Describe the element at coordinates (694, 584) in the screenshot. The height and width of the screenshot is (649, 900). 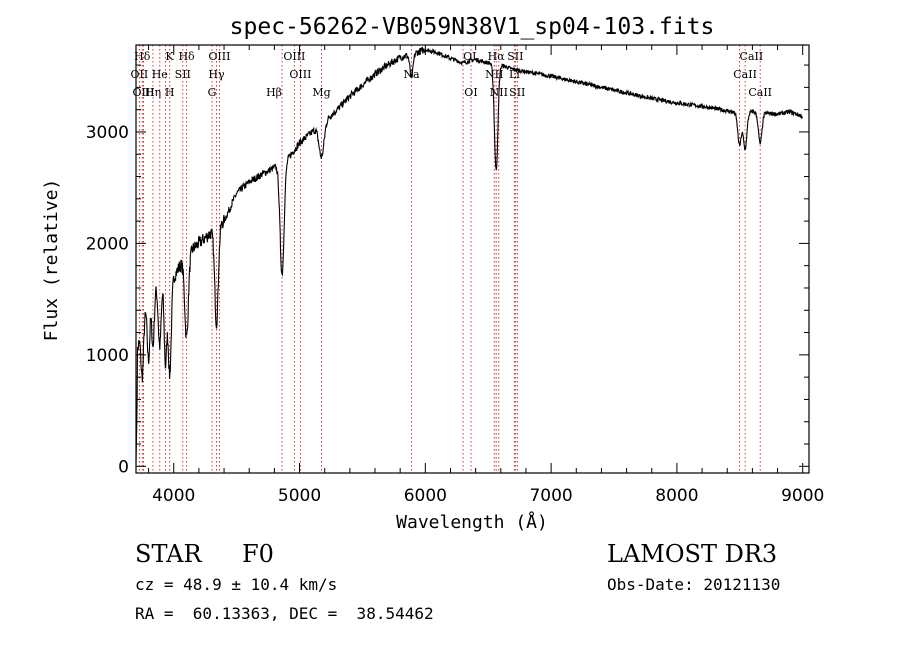
I see `observation-date: Obs-Date: 20121130` at that location.